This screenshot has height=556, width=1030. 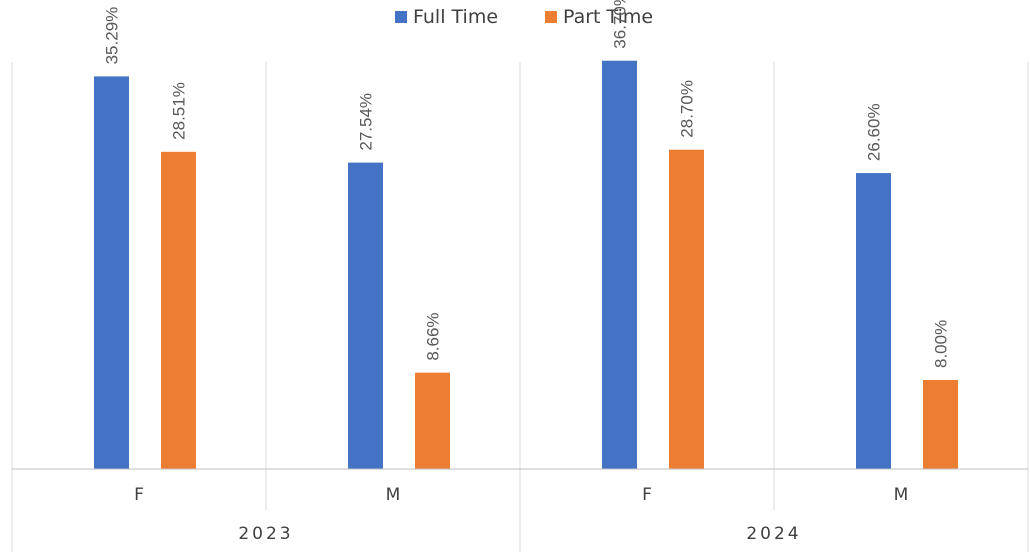 What do you see at coordinates (773, 534) in the screenshot?
I see `group-label: 2024` at bounding box center [773, 534].